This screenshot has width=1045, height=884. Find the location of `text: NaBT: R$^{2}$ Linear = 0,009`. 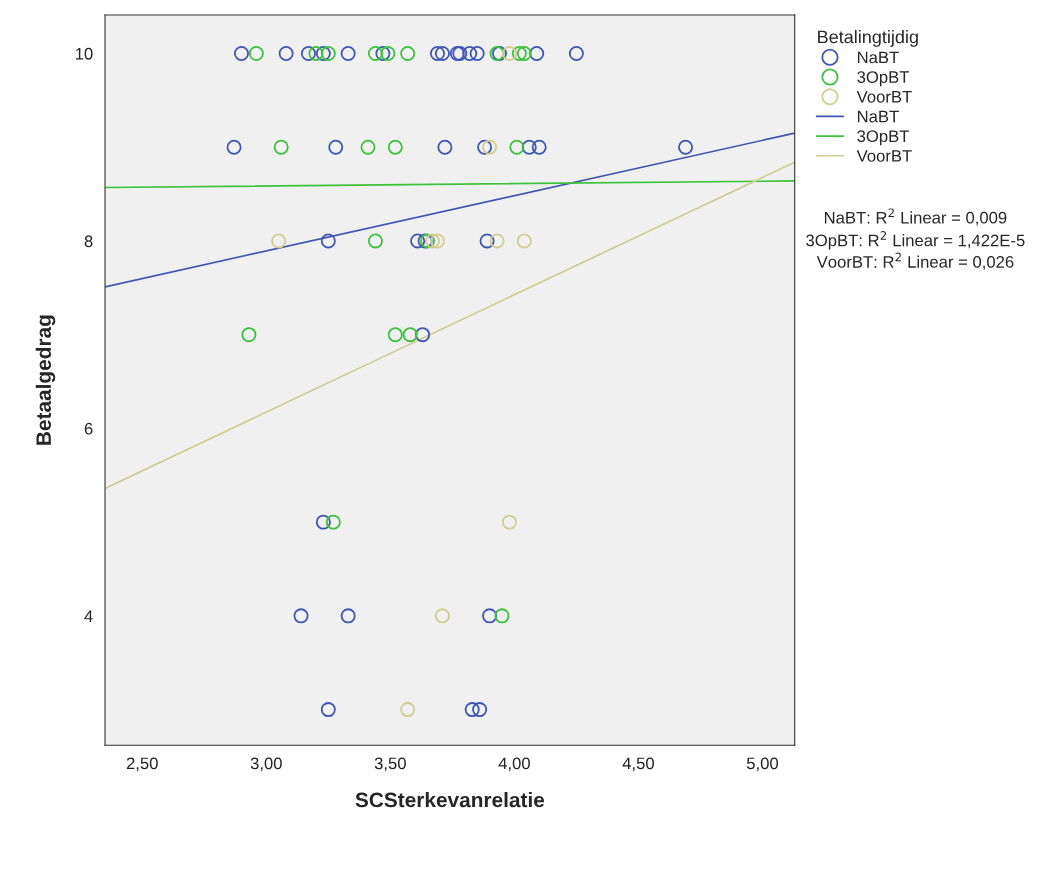

text: NaBT: R$^{2}$ Linear = 0,009 is located at coordinates (915, 217).